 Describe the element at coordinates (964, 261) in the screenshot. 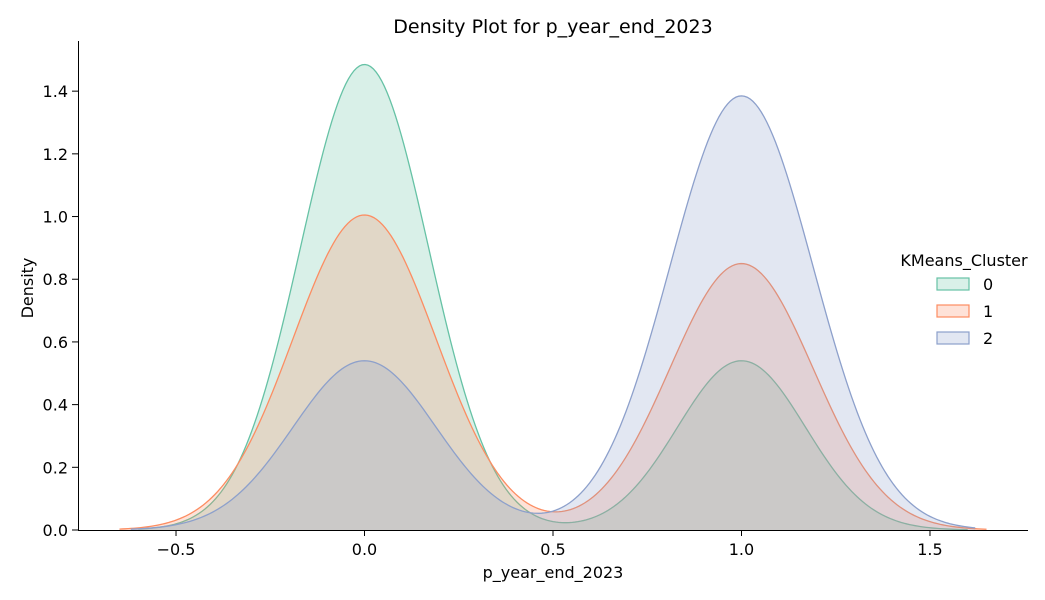

I see `legend-title: KMeans_Cluster` at that location.